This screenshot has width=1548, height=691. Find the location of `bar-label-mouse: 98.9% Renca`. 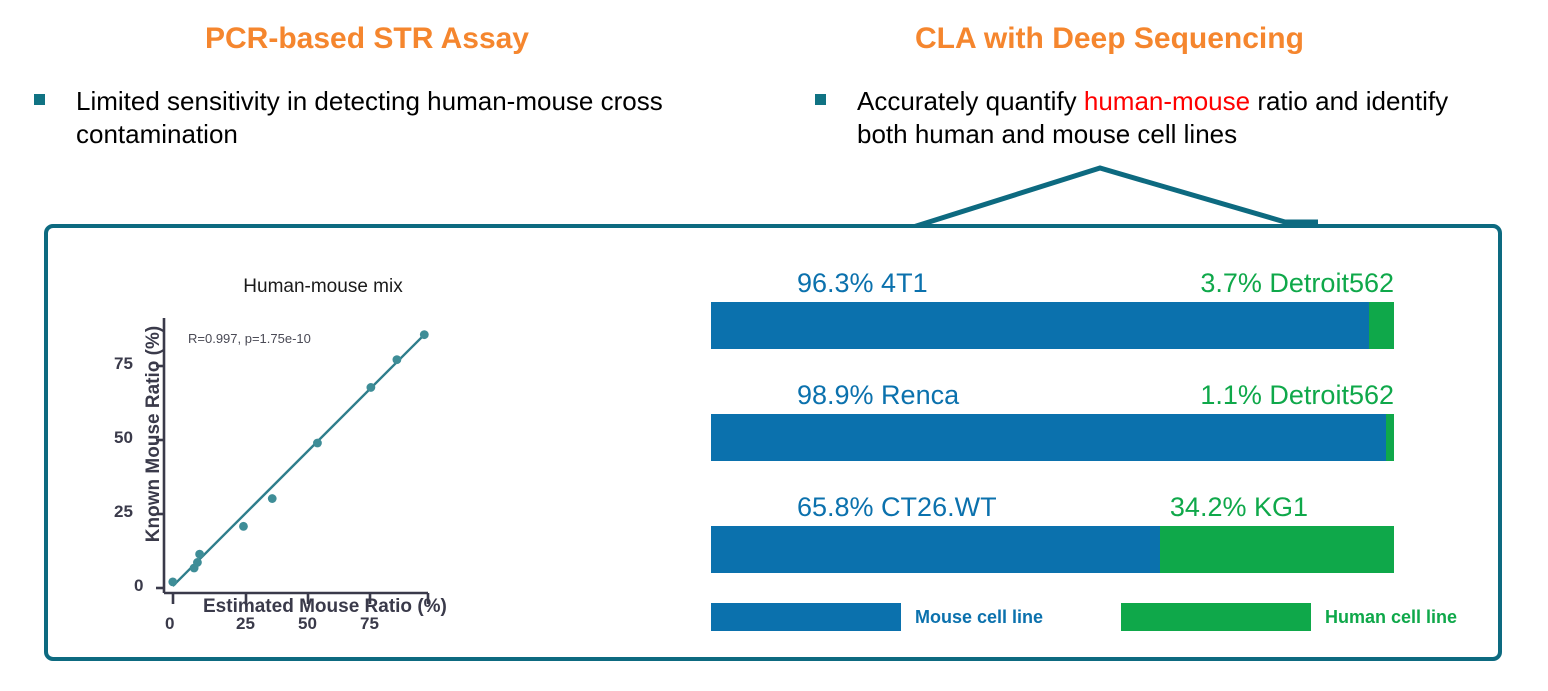

bar-label-mouse: 98.9% Renca is located at coordinates (878, 395).